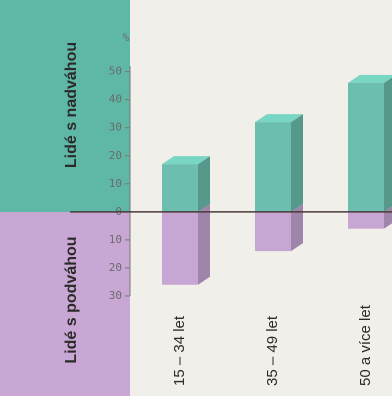  Describe the element at coordinates (365, 345) in the screenshot. I see `x-tick-label: 50 a více let` at that location.